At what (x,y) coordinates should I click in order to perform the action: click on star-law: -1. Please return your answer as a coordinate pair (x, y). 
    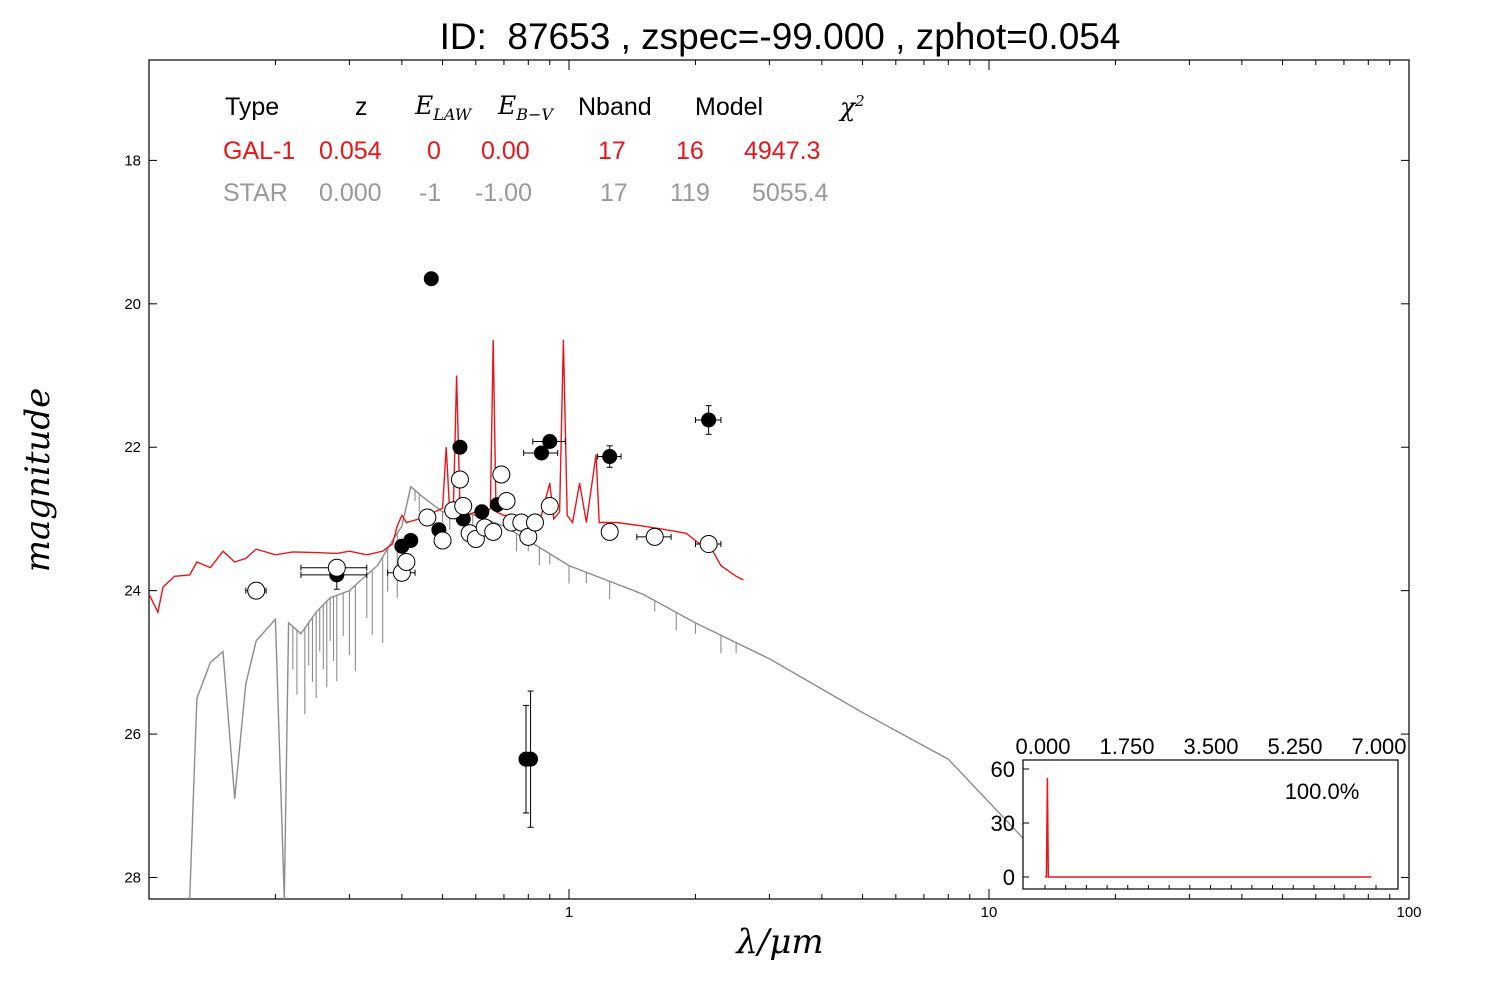
    Looking at the image, I should click on (430, 193).